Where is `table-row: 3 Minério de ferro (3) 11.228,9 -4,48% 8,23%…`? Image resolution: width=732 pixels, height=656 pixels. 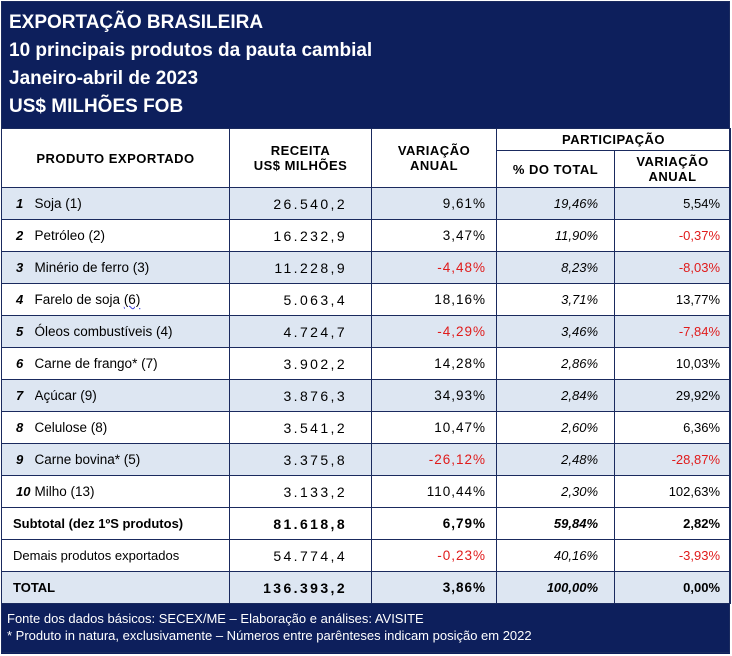
table-row: 3 Minério de ferro (3) 11.228,9 -4,48% 8,23%… is located at coordinates (366, 267).